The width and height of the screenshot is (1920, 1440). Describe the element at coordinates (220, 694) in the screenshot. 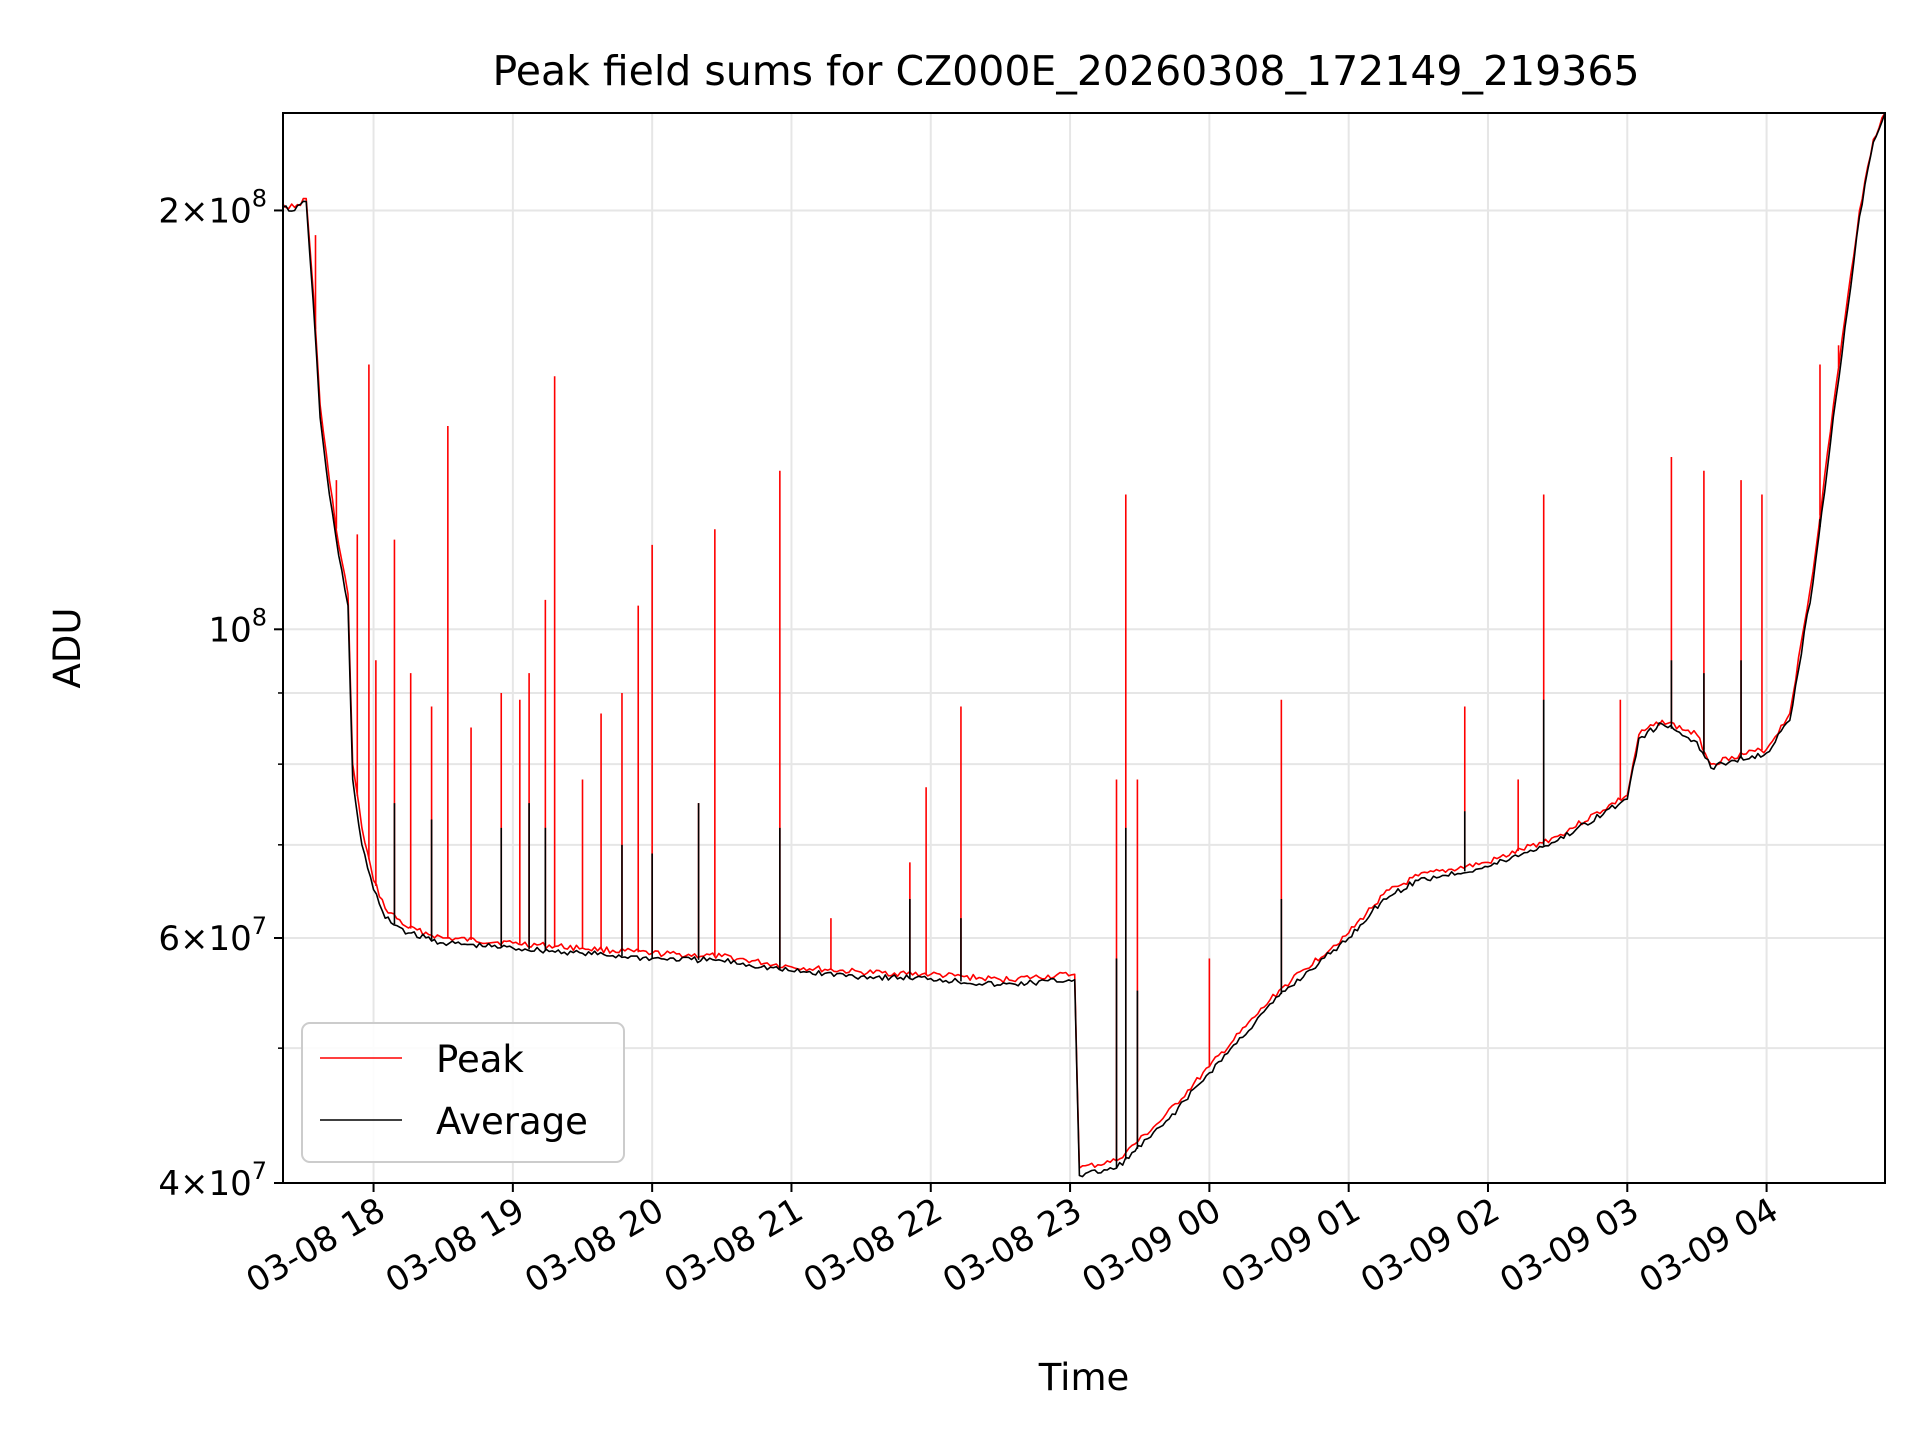

I see `y-axis: 4×107 6×107 108 2×108` at that location.